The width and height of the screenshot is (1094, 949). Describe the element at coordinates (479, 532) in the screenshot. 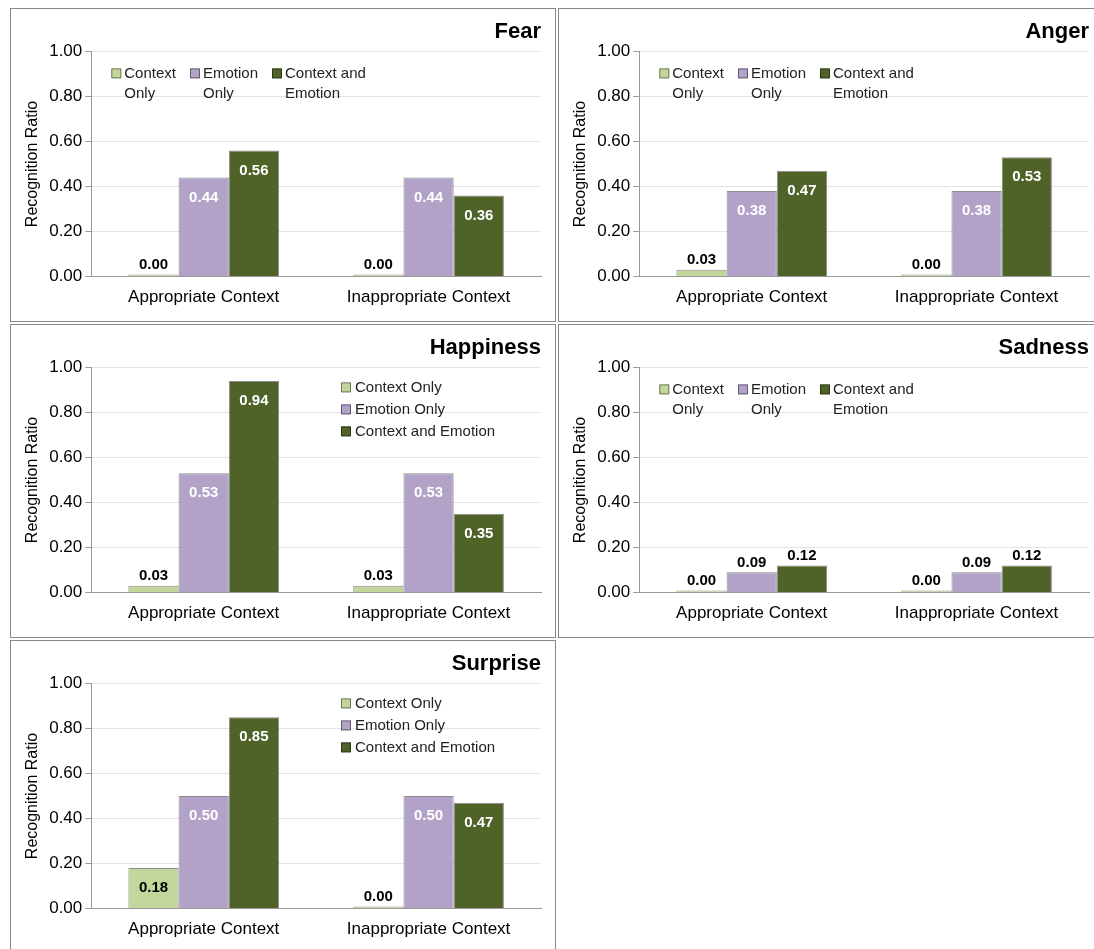

I see `data-label: 0.35` at that location.